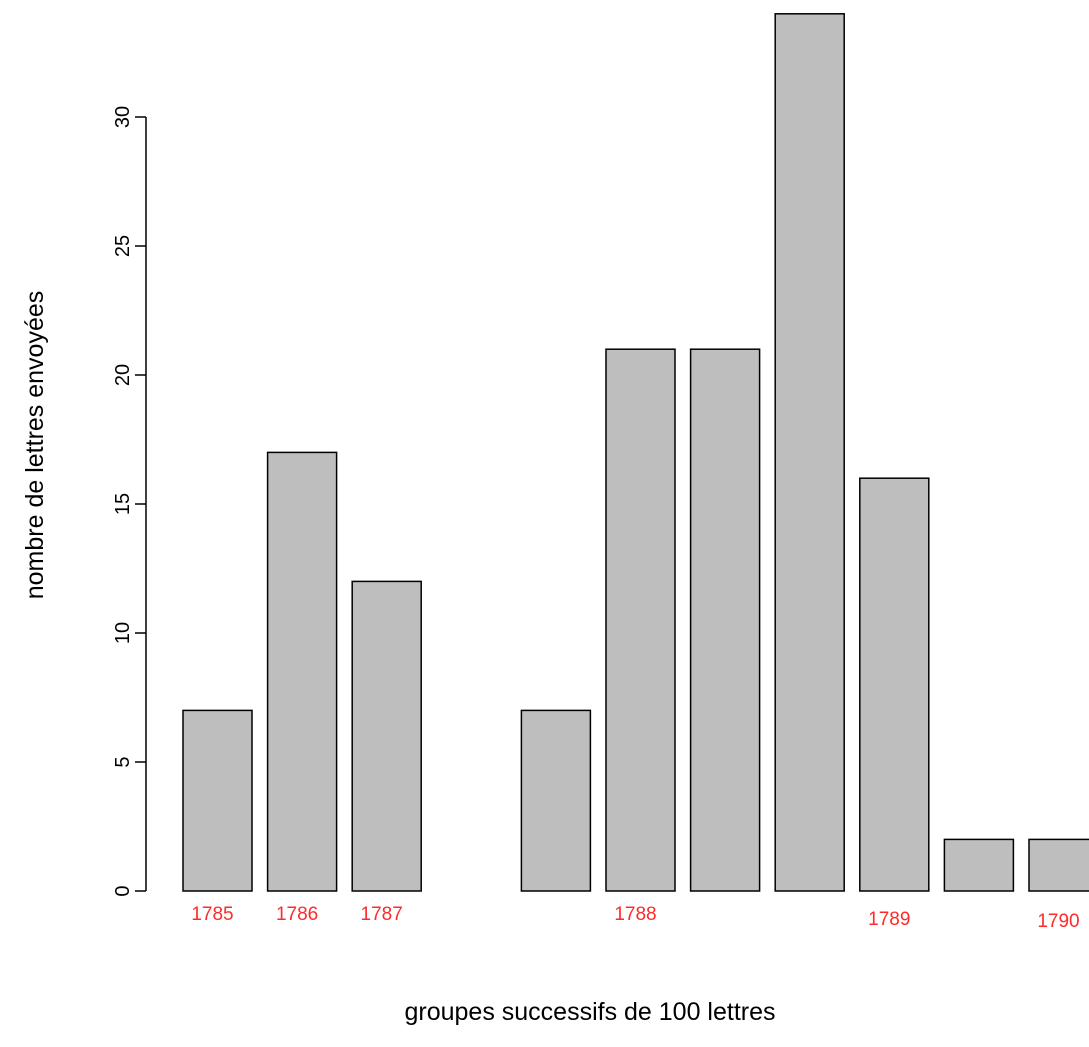  I want to click on y-axis: 0 5 10 15 20 25 30, so click(129, 501).